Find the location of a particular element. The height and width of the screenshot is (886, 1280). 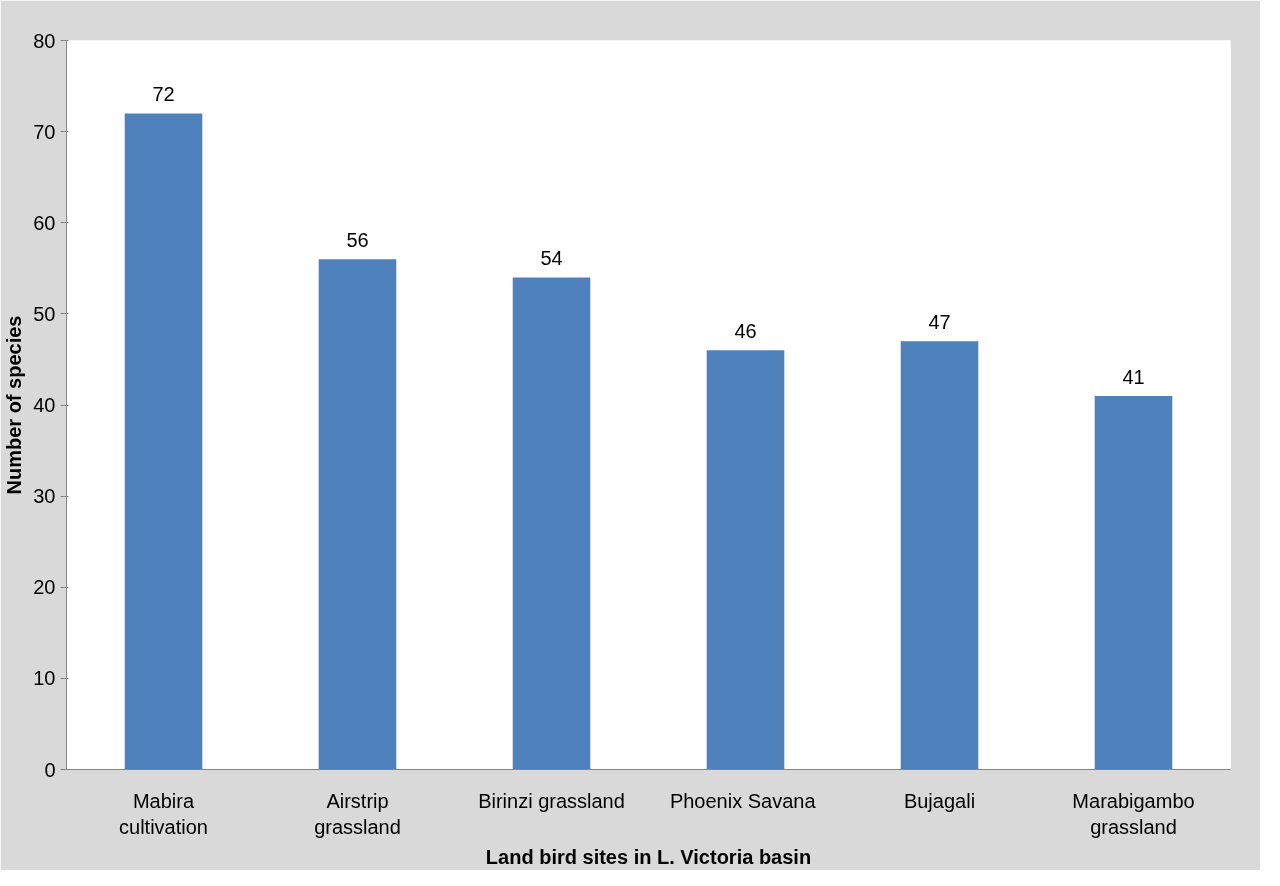

y-tick-label: 60 is located at coordinates (44, 222).